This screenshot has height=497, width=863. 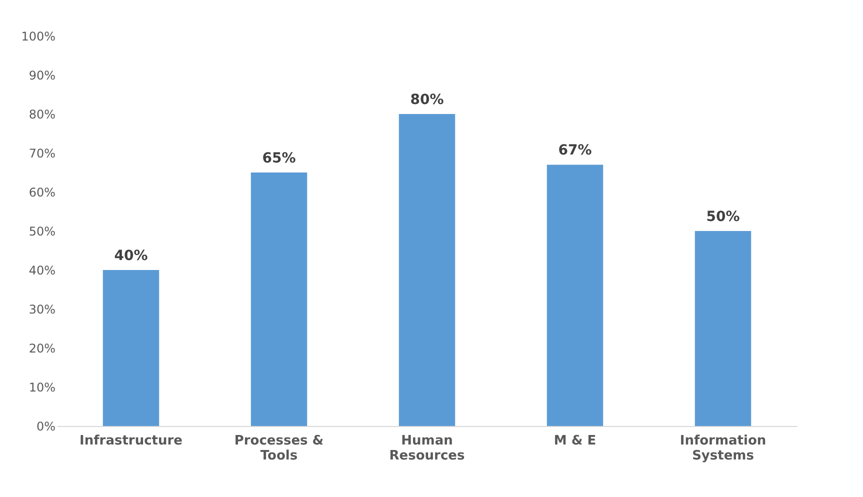 What do you see at coordinates (42, 387) in the screenshot?
I see `y-tick-label: 10%` at bounding box center [42, 387].